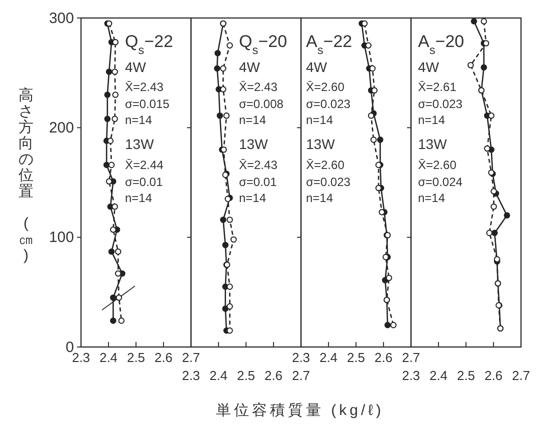 This screenshot has width=541, height=430. What do you see at coordinates (440, 182) in the screenshot?
I see `annotation: σ=0.024` at bounding box center [440, 182].